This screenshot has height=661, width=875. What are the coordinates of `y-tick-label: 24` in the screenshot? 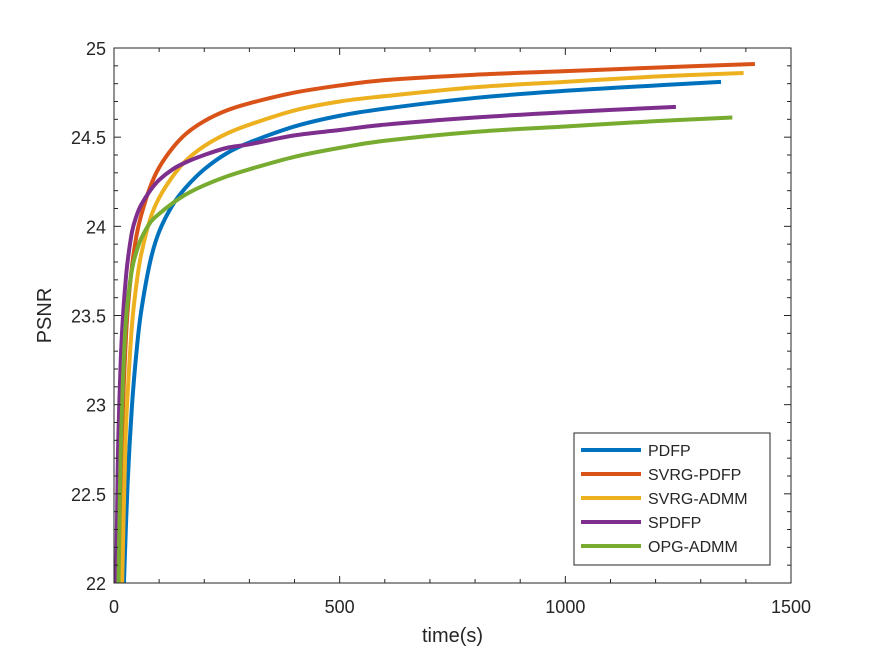 It's located at (96, 227).